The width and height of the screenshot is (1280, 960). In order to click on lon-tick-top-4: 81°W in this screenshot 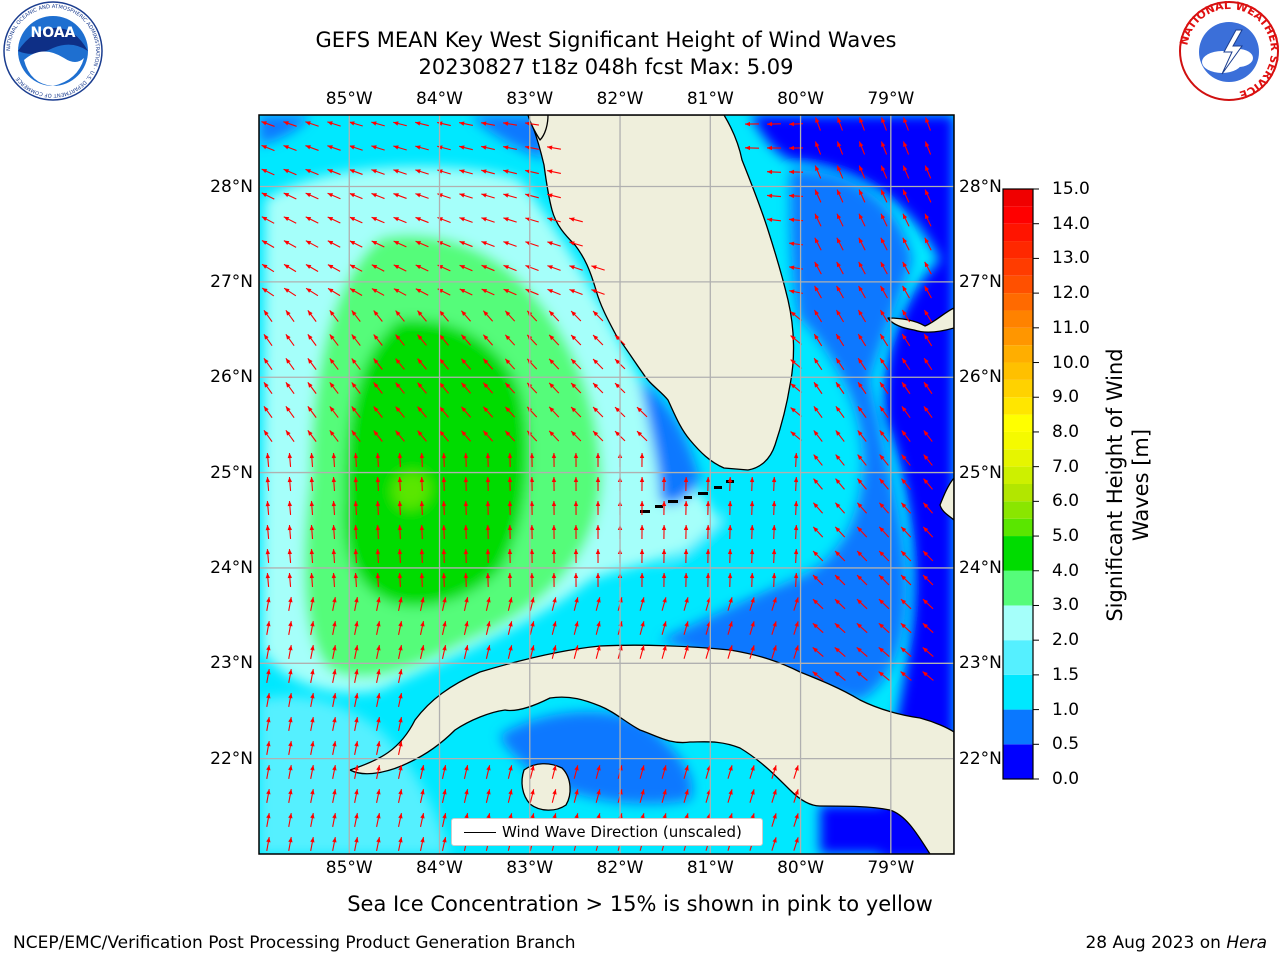, I will do `click(710, 99)`.